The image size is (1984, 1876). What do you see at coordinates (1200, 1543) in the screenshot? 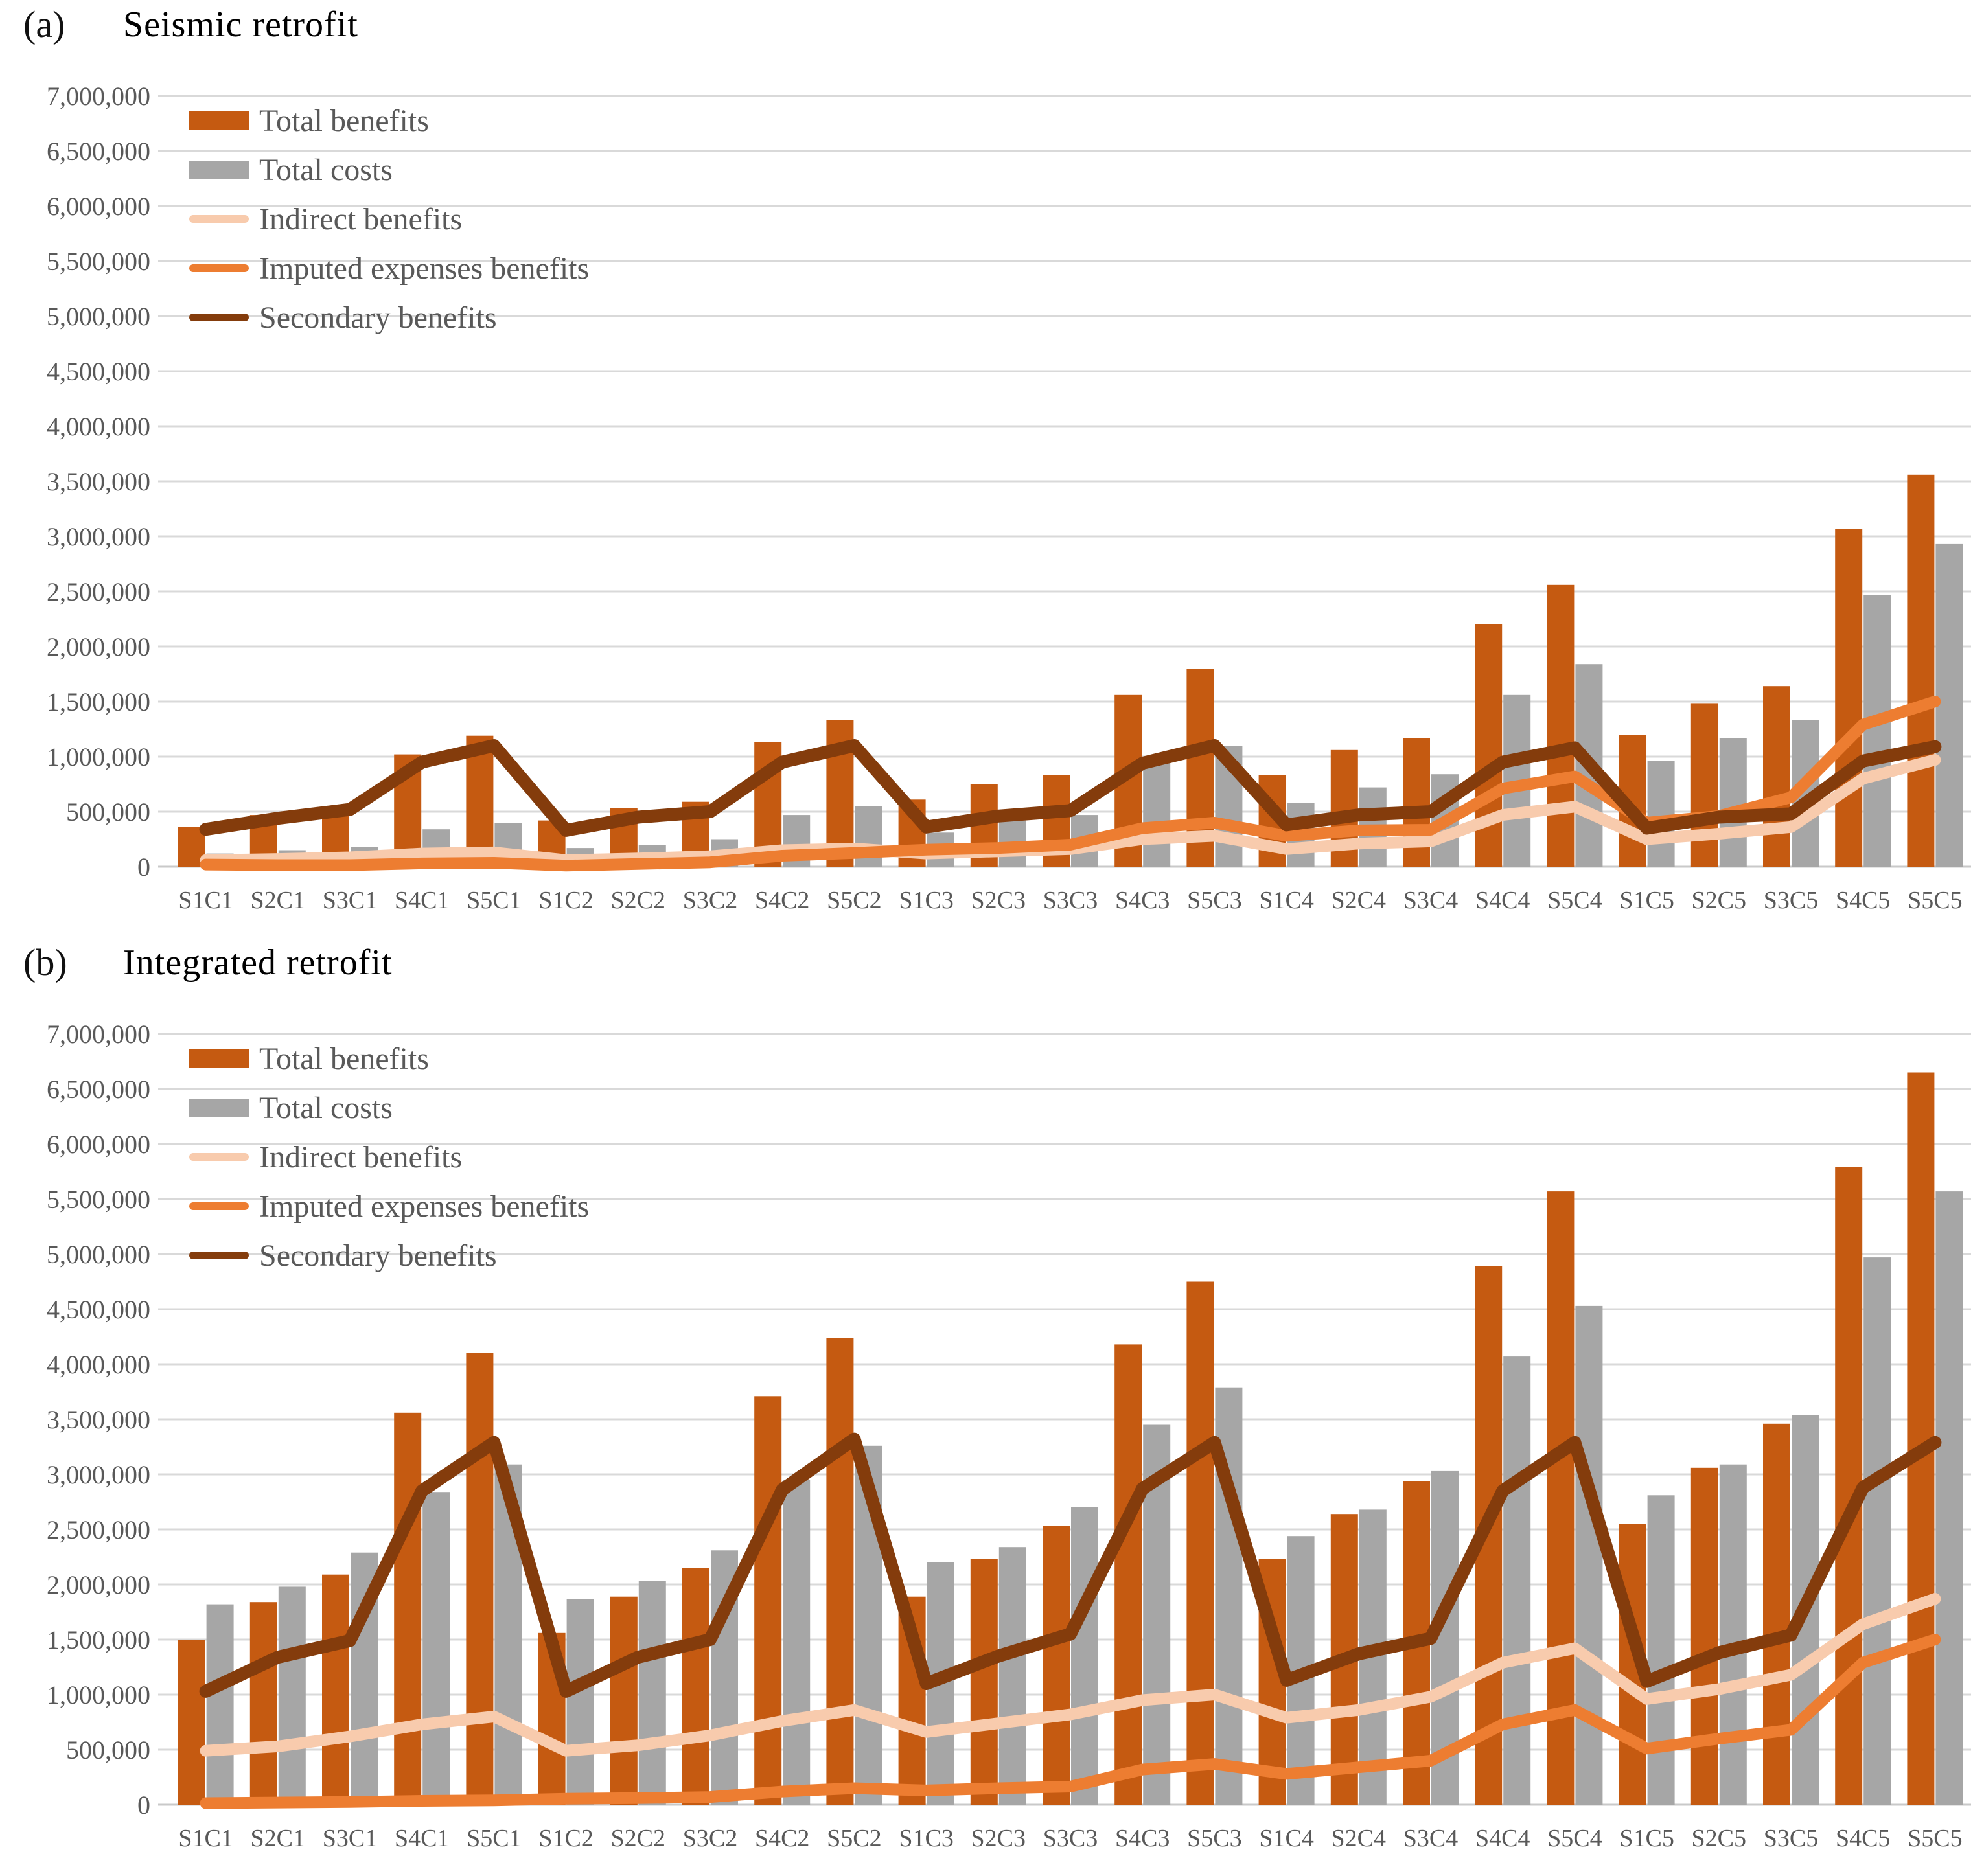
I see `bar-total-benefits-s5c3` at bounding box center [1200, 1543].